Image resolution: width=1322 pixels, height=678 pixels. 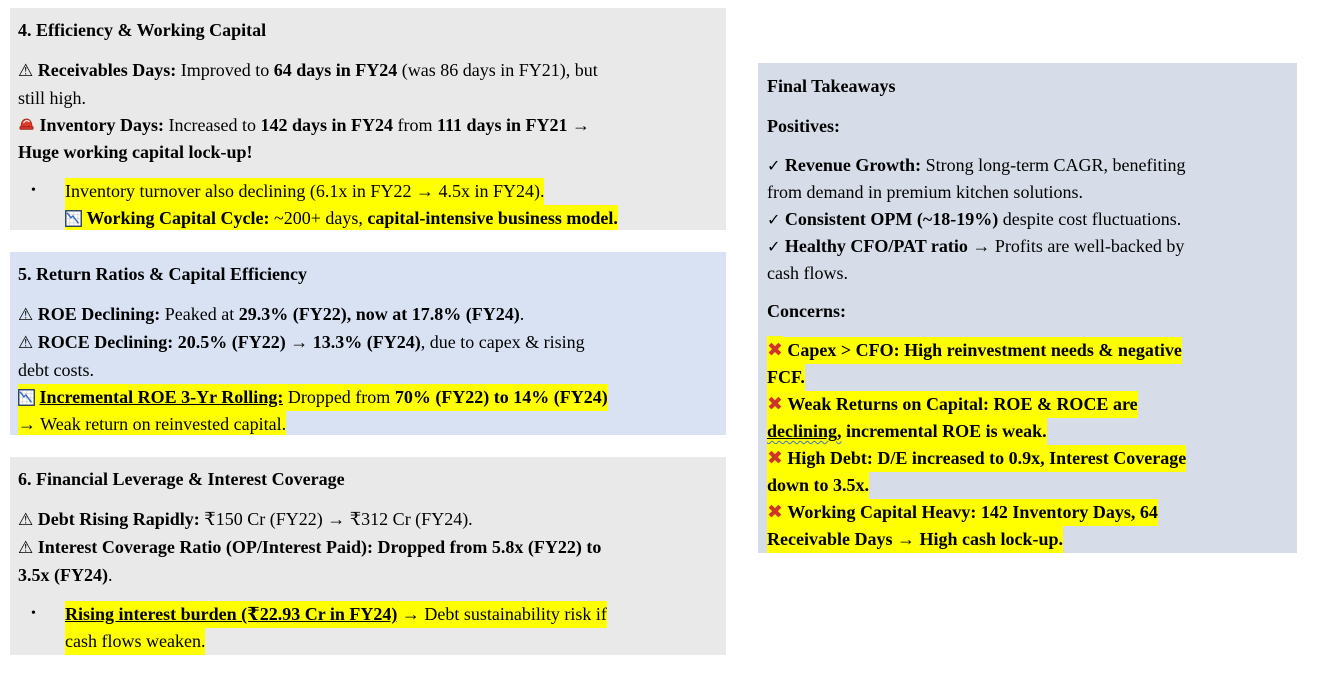 What do you see at coordinates (318, 217) in the screenshot?
I see `text-run: ~200+ days,` at bounding box center [318, 217].